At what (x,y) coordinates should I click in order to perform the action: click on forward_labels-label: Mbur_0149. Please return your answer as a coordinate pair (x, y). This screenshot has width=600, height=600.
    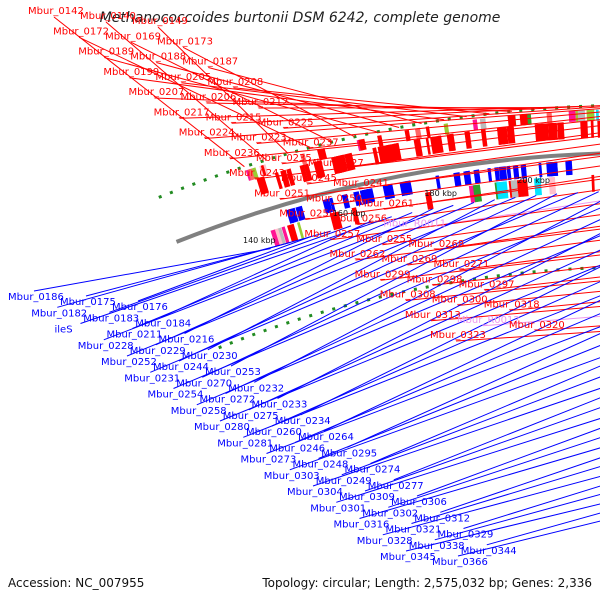
    Looking at the image, I should click on (160, 21).